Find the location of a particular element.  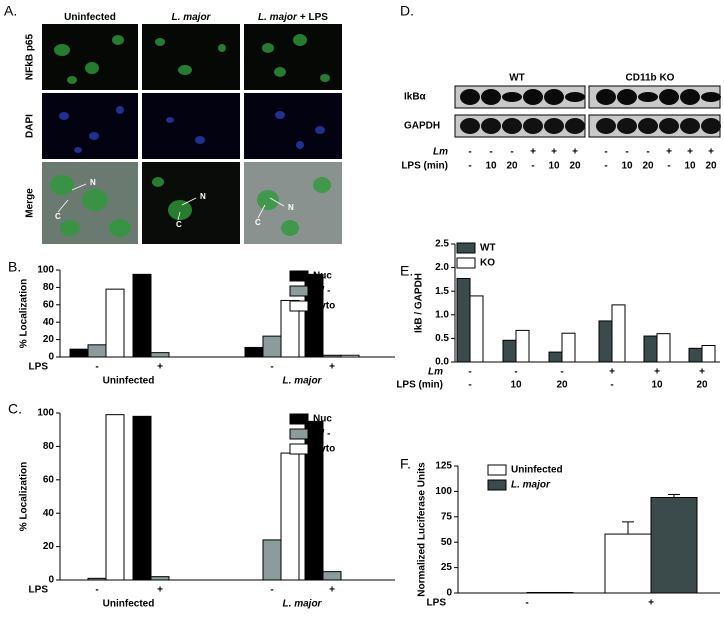

legend-label: Nuc is located at coordinates (322, 419).